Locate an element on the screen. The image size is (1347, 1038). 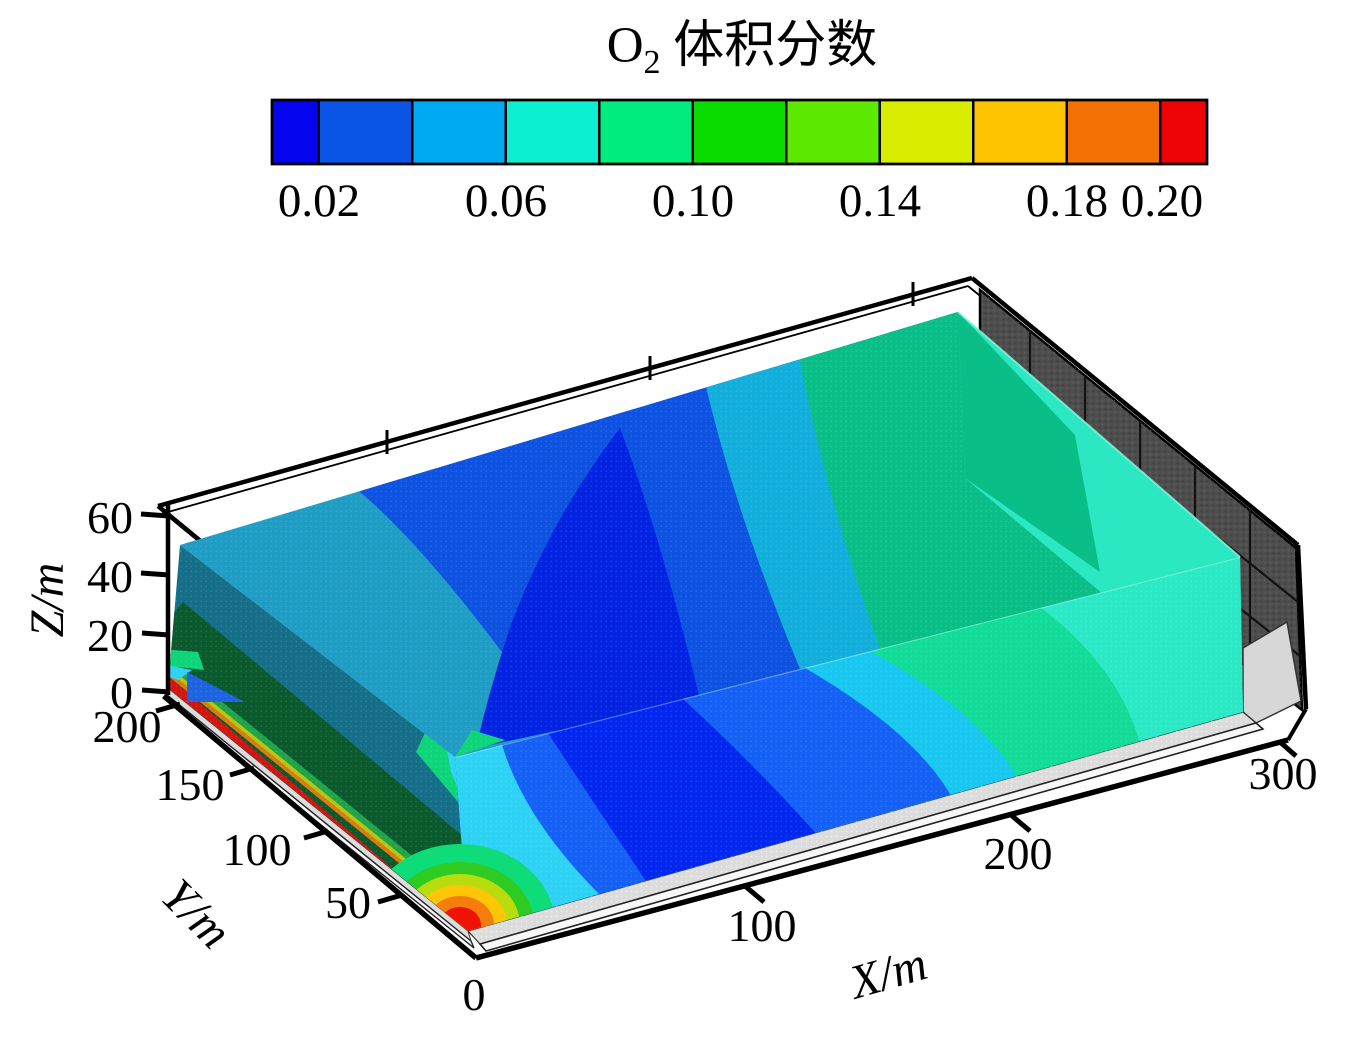
cb-label-0.02: 0.02 is located at coordinates (319, 201).